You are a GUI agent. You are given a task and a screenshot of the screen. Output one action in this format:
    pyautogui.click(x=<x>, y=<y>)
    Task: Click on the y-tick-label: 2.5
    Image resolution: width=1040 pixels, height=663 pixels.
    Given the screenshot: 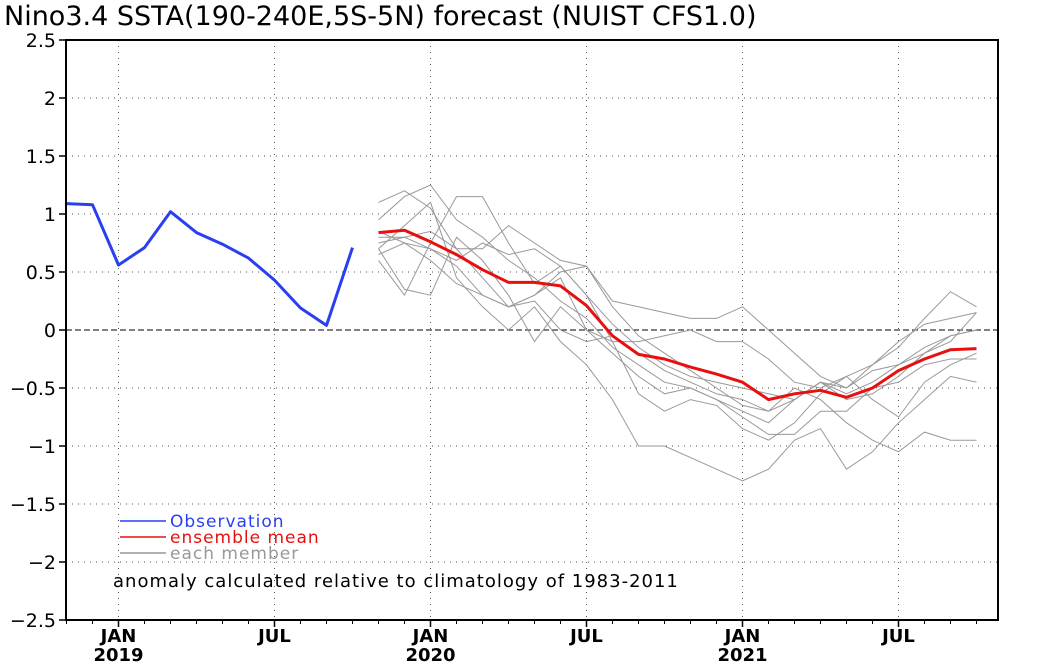 What is the action you would take?
    pyautogui.click(x=41, y=41)
    